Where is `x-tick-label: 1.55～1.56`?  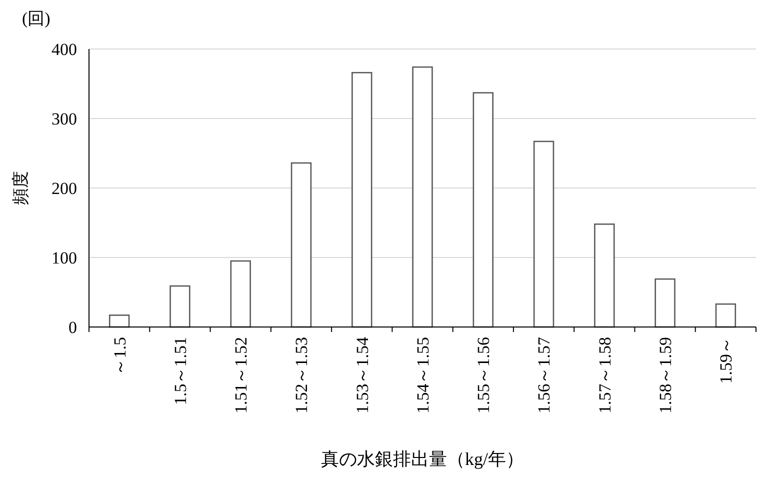
x-tick-label: 1.55～1.56 is located at coordinates (484, 375).